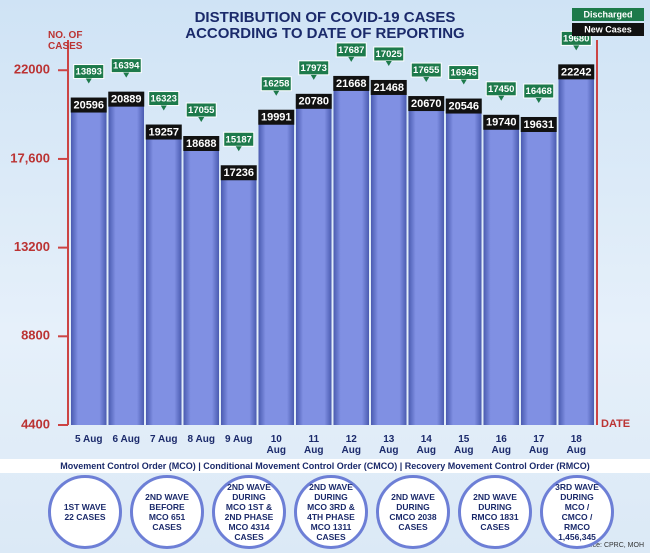 Image resolution: width=650 pixels, height=553 pixels. I want to click on x-tick-label: 11 Aug, so click(314, 445).